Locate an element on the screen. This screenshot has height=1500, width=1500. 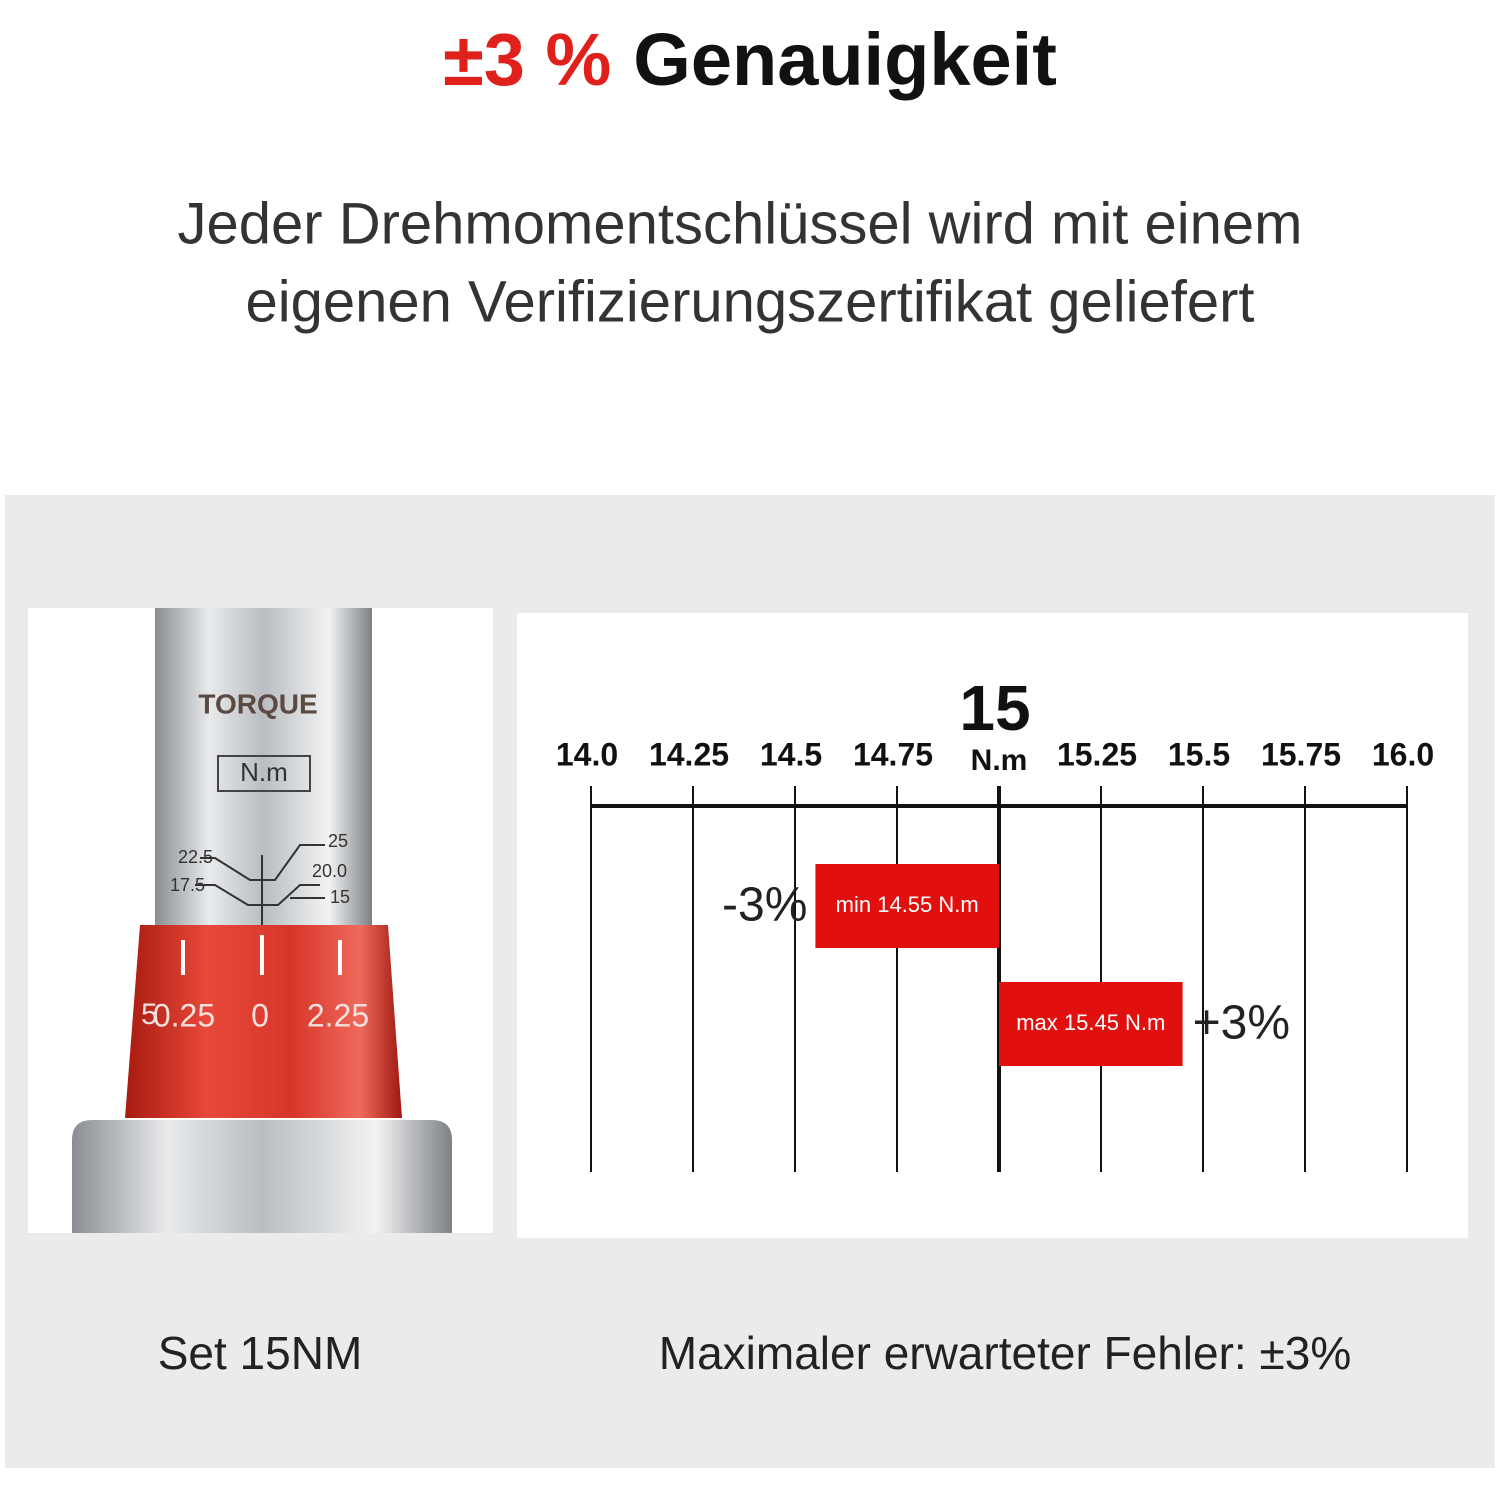
bar-label: min 14.55 N.m is located at coordinates (907, 904).